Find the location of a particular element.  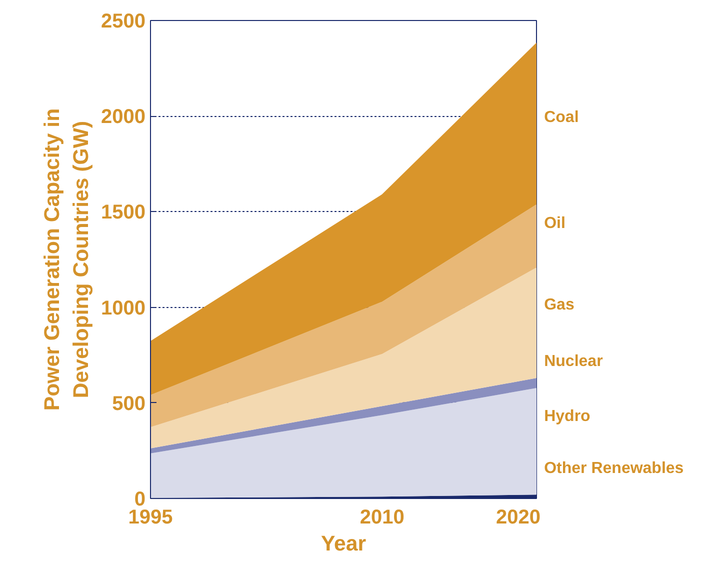

x-tick-label: 2010 is located at coordinates (382, 517).